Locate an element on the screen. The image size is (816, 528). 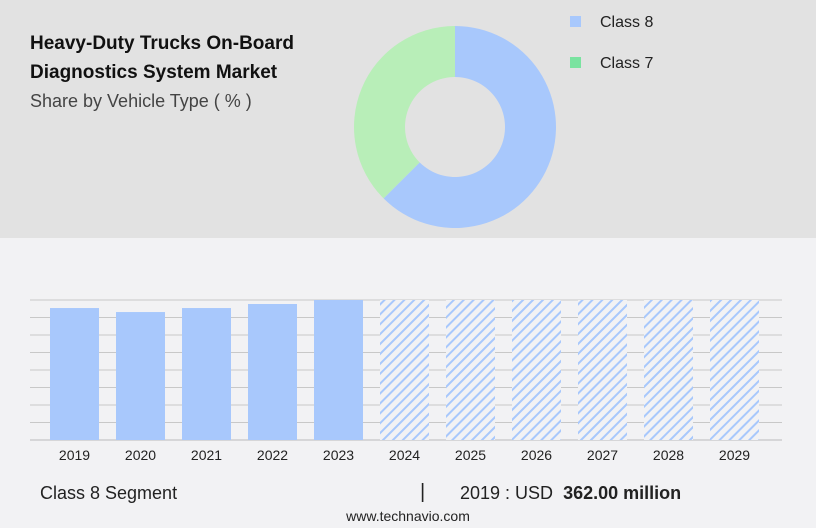
x-tick-label: 2027 is located at coordinates (602, 455).